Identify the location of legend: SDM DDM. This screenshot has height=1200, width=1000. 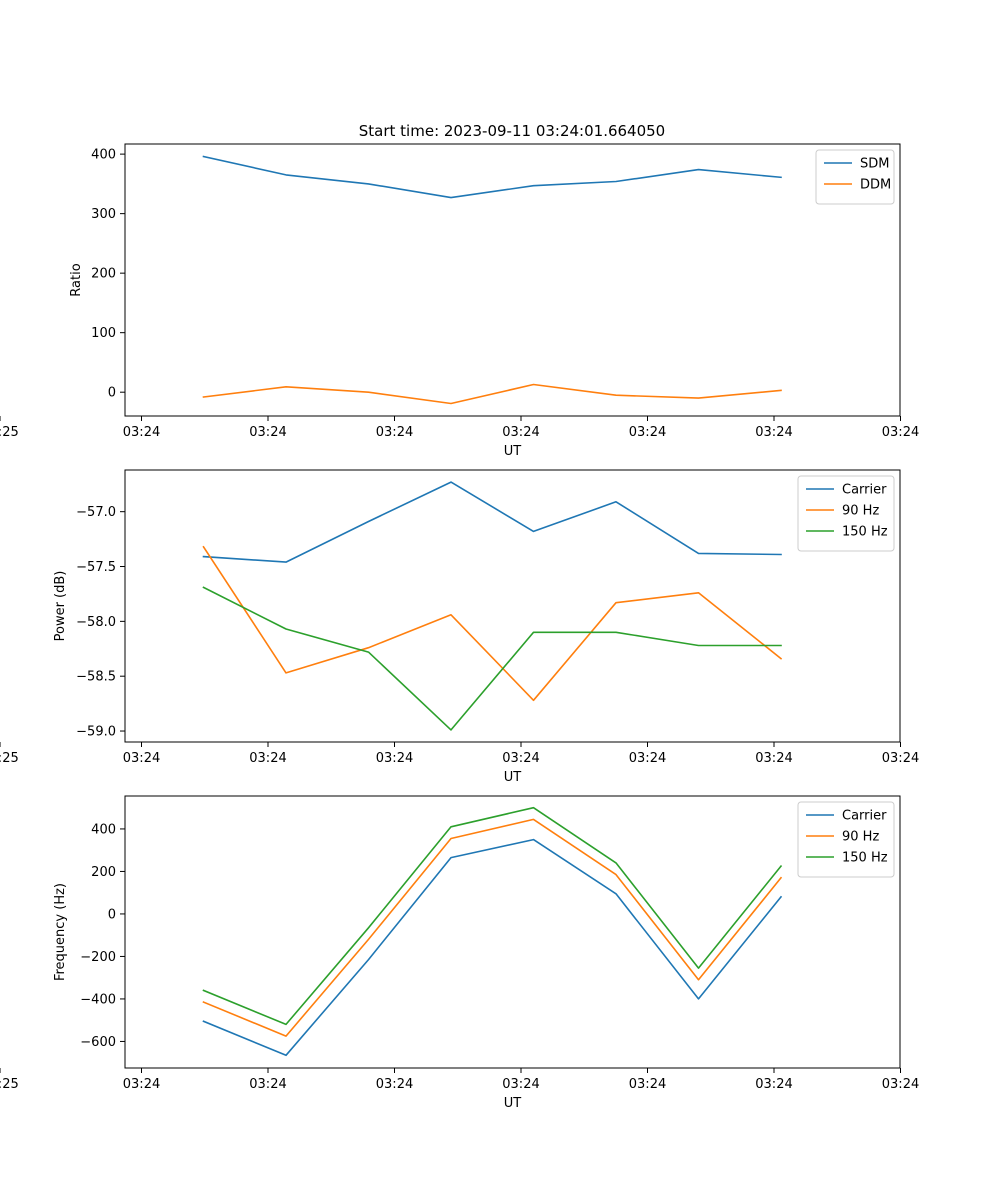
(855, 177).